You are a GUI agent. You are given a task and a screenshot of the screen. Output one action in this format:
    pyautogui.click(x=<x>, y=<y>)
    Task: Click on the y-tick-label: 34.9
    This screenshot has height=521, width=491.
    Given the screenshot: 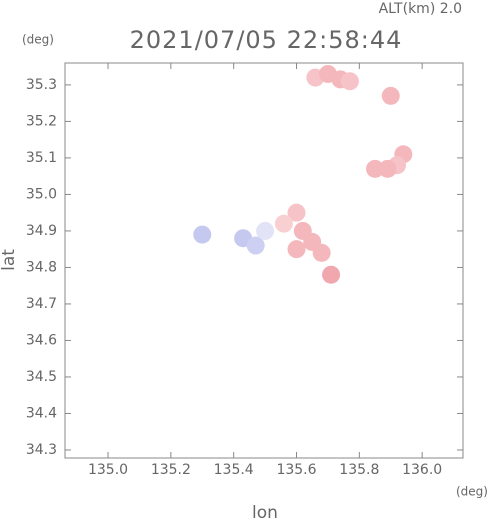 What is the action you would take?
    pyautogui.click(x=41, y=231)
    